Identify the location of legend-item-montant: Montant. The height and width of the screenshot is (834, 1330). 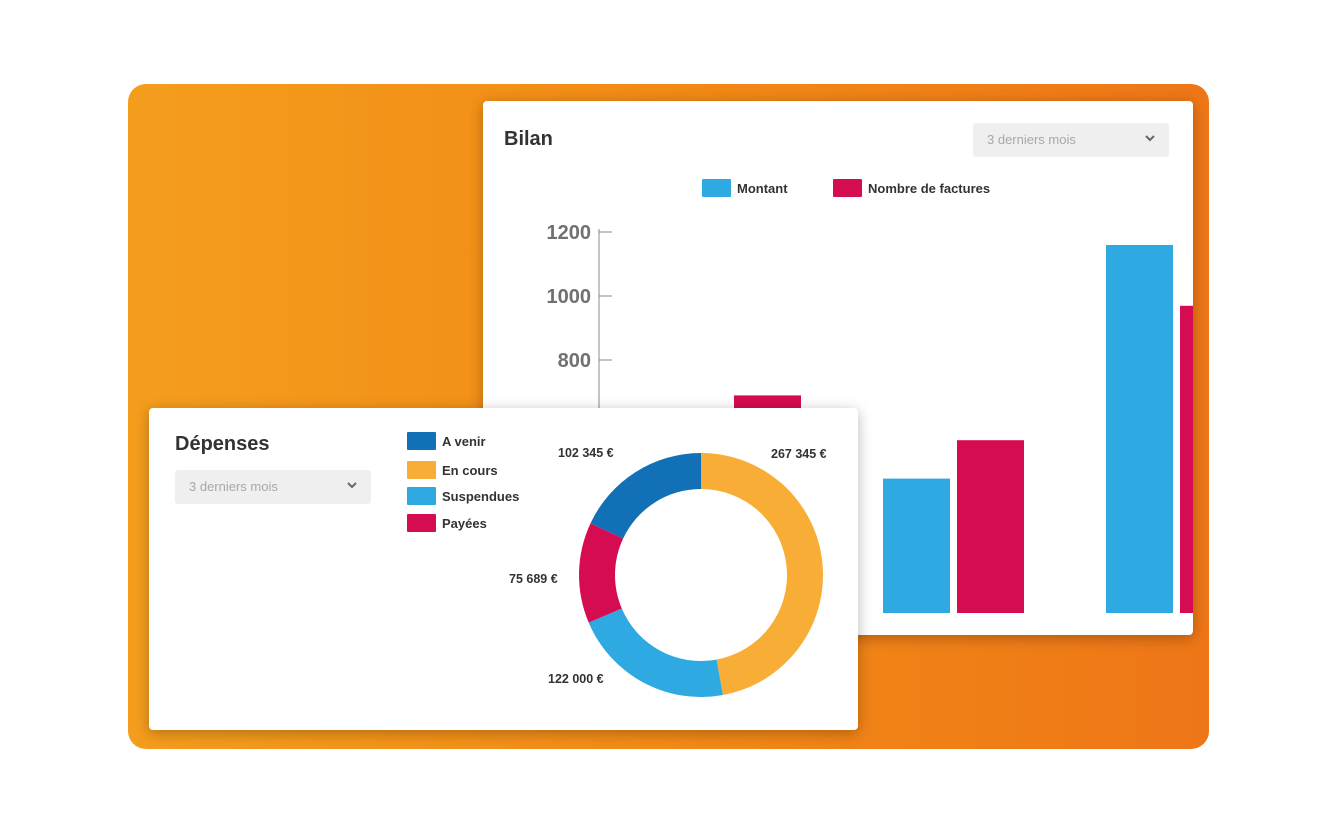
(745, 188).